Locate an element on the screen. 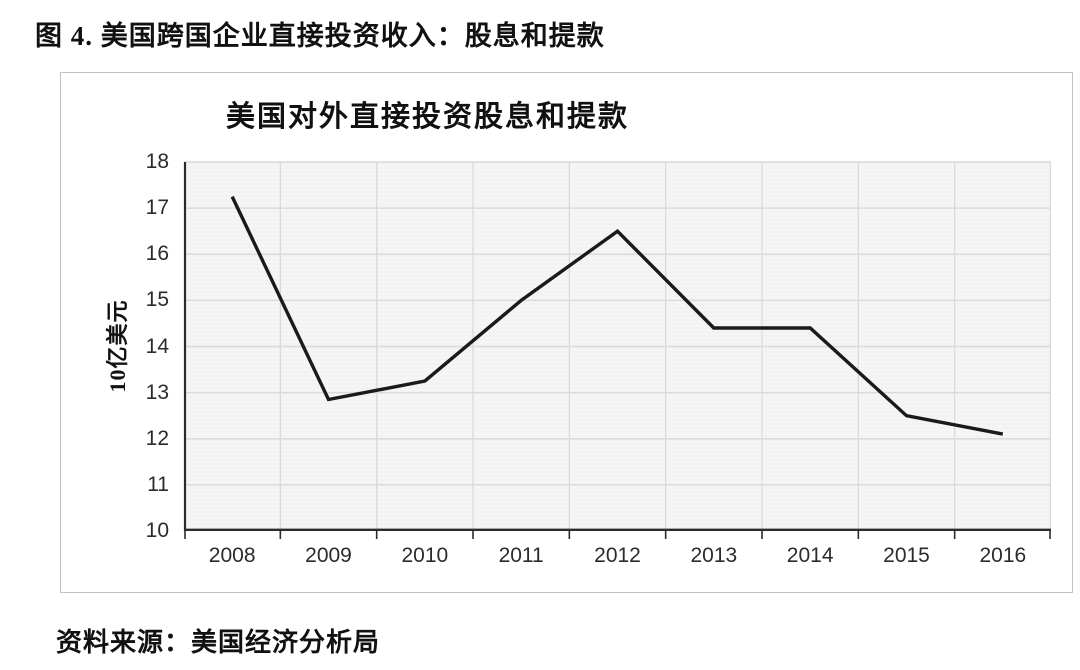 This screenshot has height=670, width=1080. x-tick-label: 2011 is located at coordinates (521, 555).